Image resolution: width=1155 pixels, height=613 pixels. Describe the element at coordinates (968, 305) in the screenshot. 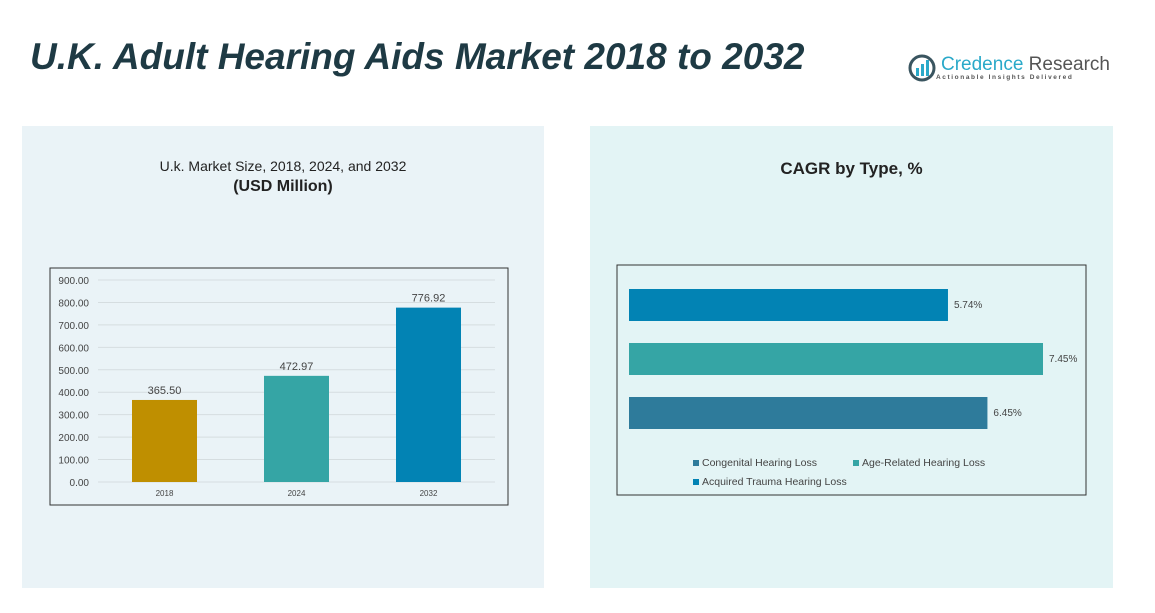

I see `data-label: 5.74%` at that location.